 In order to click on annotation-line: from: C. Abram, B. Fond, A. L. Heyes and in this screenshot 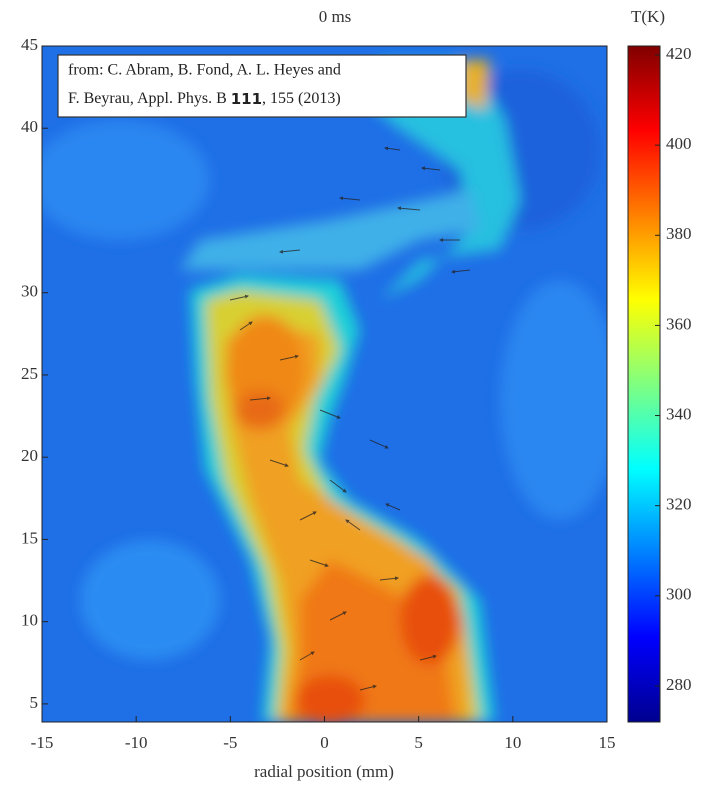, I will do `click(204, 70)`.